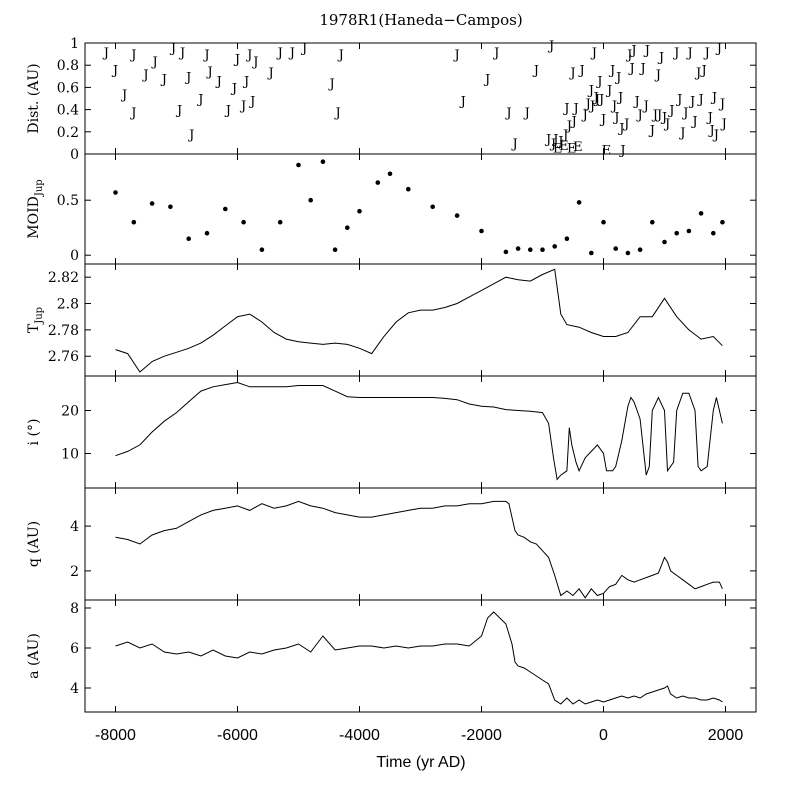 The height and width of the screenshot is (797, 797). What do you see at coordinates (419, 431) in the screenshot?
I see `series-line-incl` at bounding box center [419, 431].